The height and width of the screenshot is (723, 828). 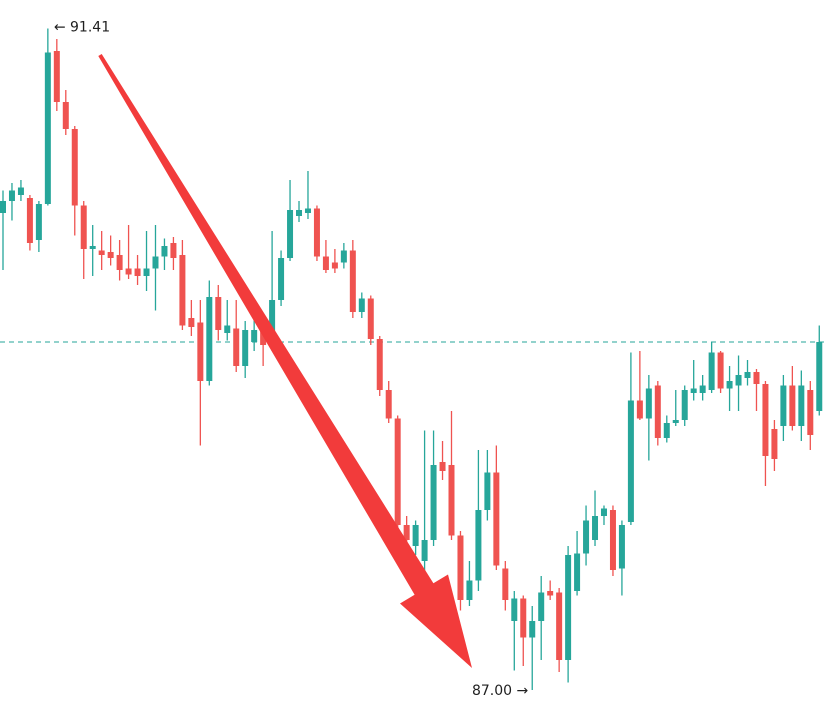 What do you see at coordinates (500, 691) in the screenshot?
I see `low-label: 87.00 →` at bounding box center [500, 691].